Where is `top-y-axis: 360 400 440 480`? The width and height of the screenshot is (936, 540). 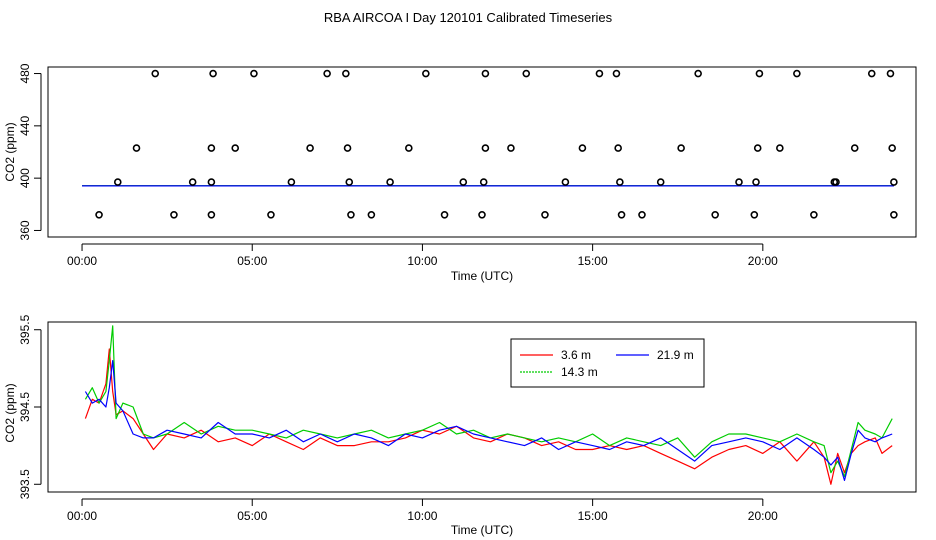
top-y-axis: 360 400 440 480 is located at coordinates (30, 151).